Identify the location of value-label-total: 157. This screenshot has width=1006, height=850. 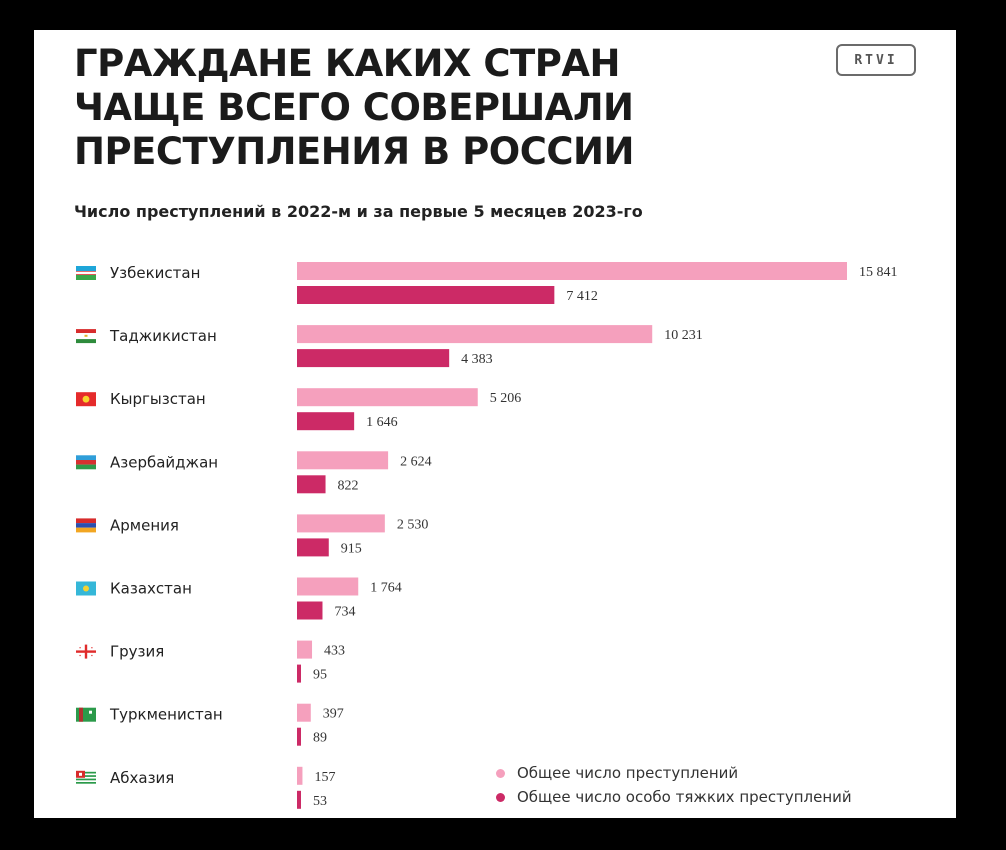
(324, 777).